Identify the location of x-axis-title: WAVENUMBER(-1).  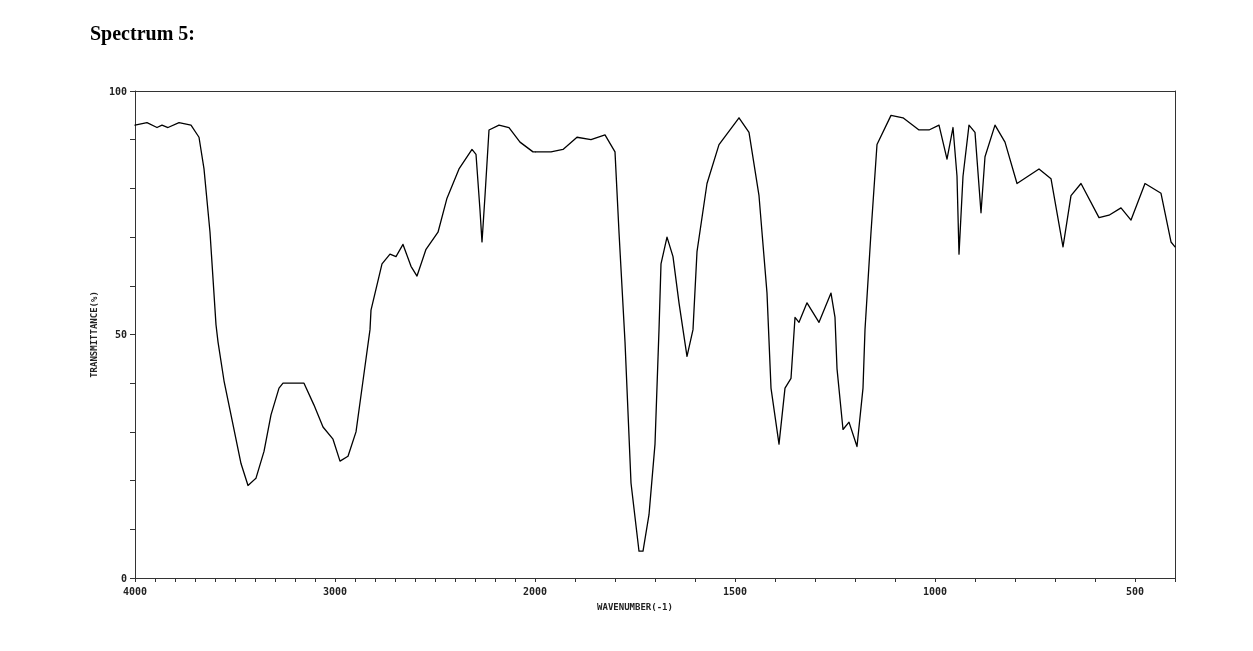
(635, 606).